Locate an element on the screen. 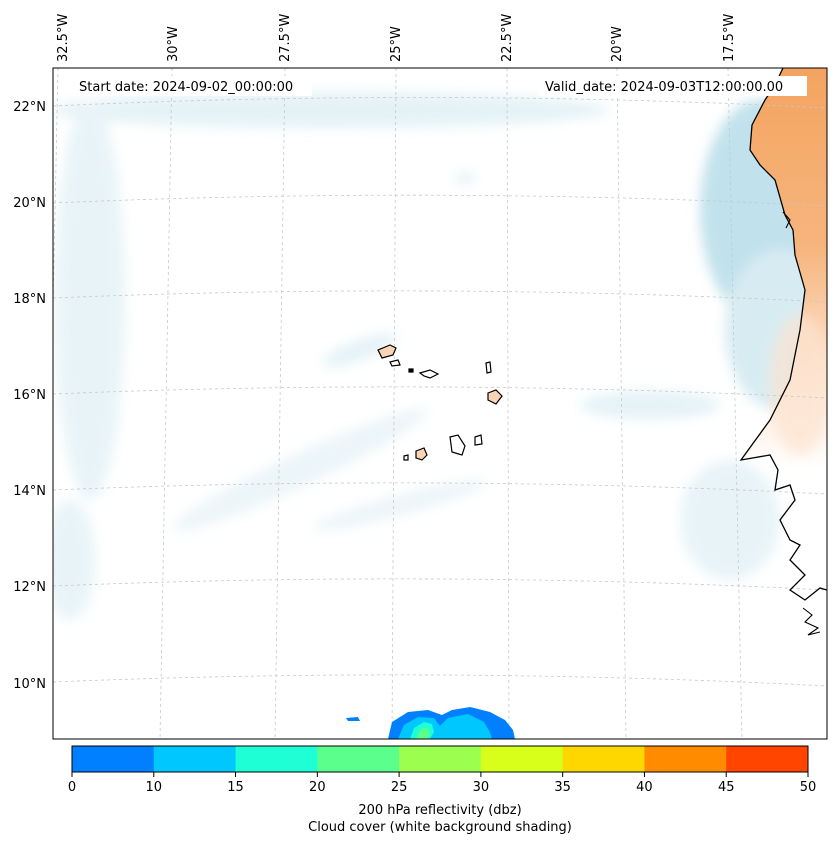 The width and height of the screenshot is (837, 843). colorbar-tick-label: 45 is located at coordinates (726, 787).